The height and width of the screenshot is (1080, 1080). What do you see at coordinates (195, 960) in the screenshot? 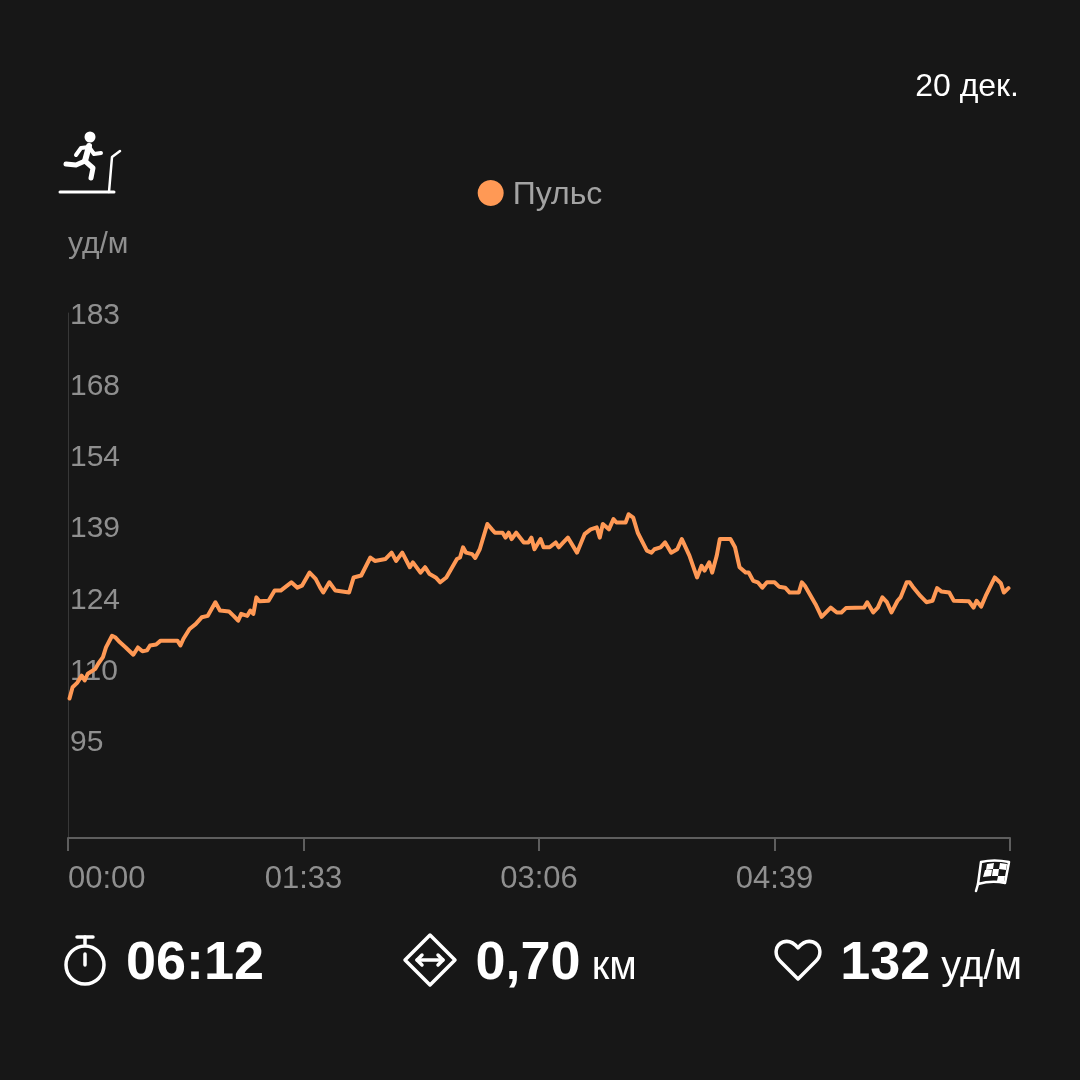
I see `text: 06:12` at bounding box center [195, 960].